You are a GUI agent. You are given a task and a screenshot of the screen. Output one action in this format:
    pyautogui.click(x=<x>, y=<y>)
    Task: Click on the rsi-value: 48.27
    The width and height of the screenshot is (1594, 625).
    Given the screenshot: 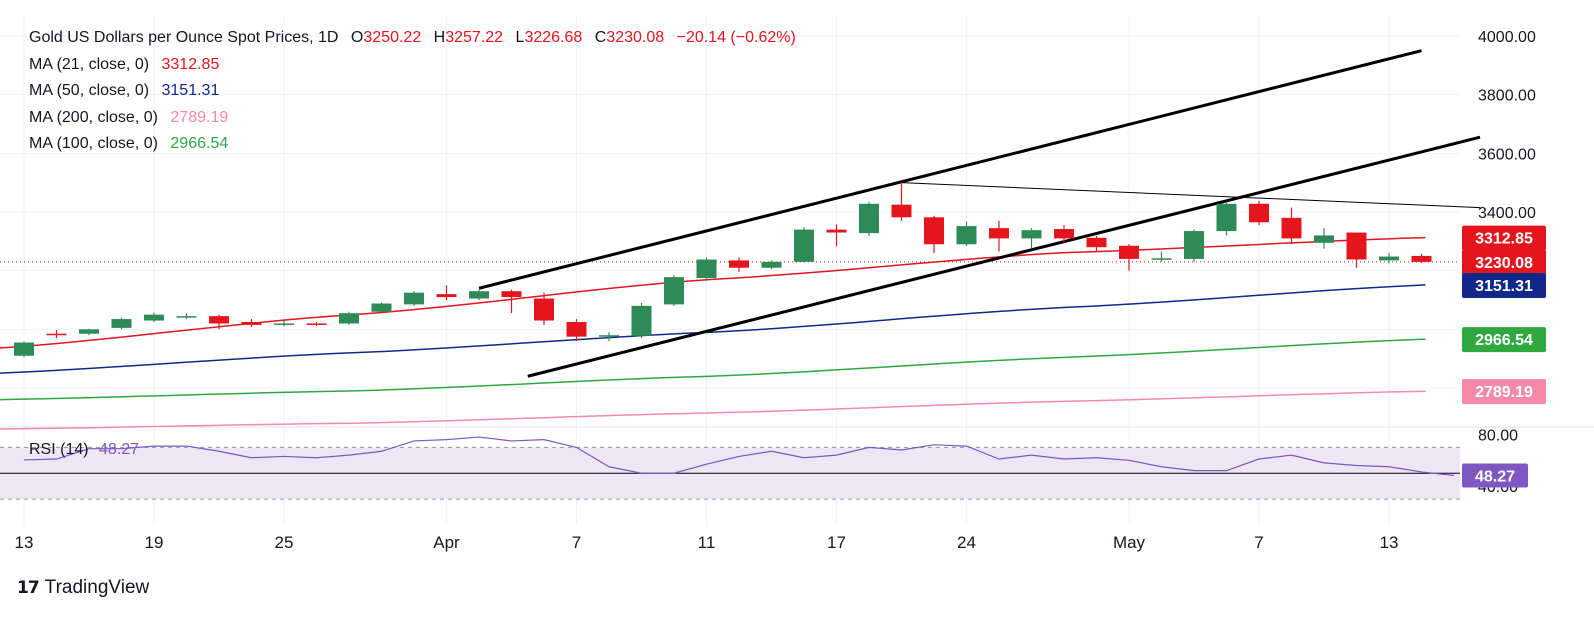 What is the action you would take?
    pyautogui.click(x=119, y=449)
    